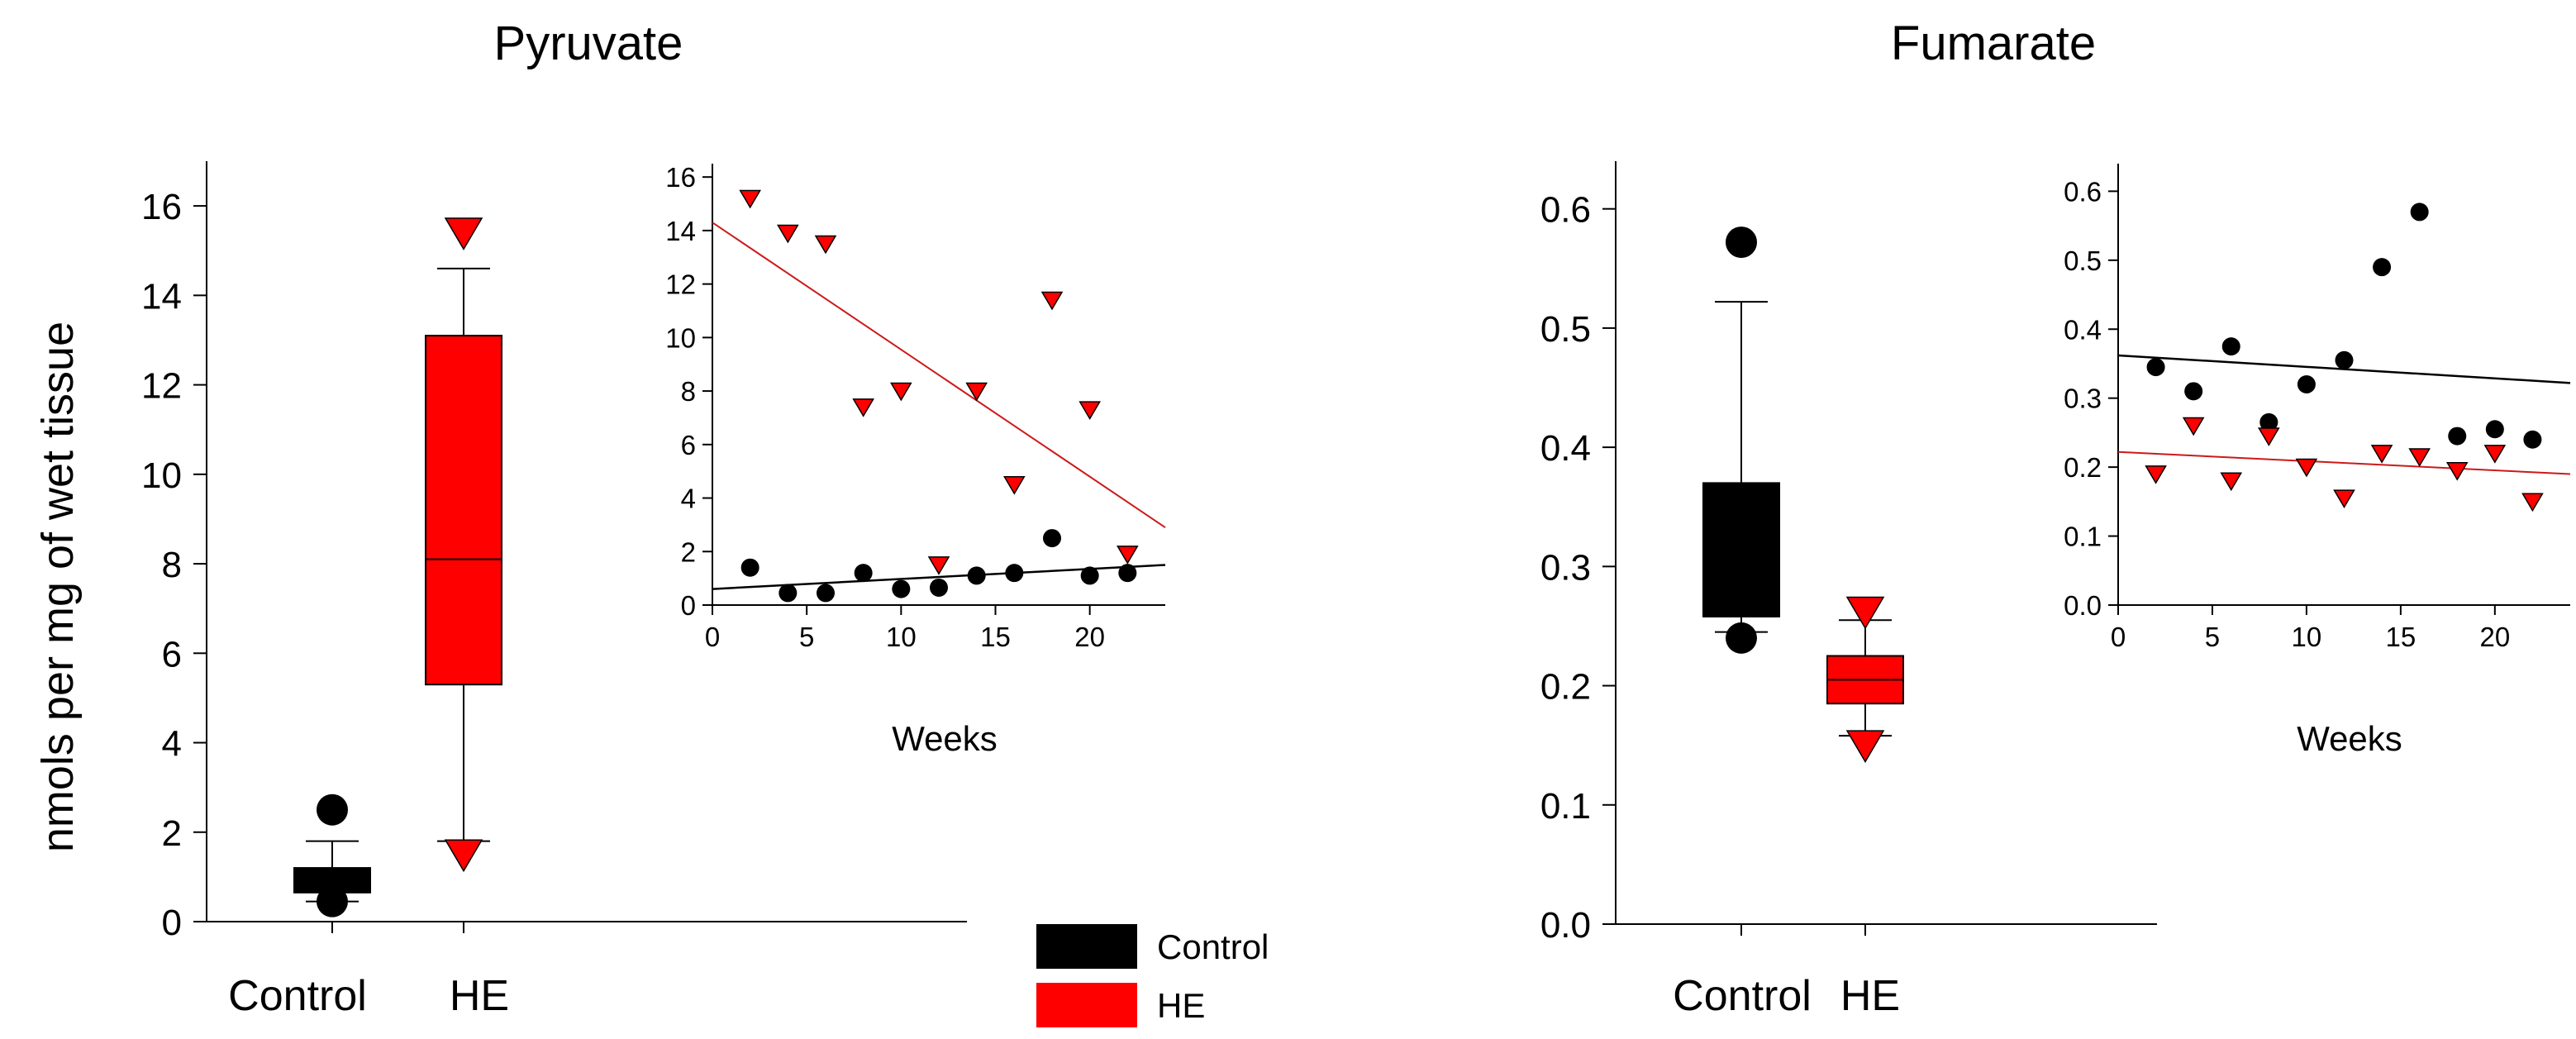 Image resolution: width=2576 pixels, height=1039 pixels. I want to click on fumarate-inset-scatter: Weeks 0.0 0.1 0.2 0.3 0.4 0.5 0.6 0 5 10 15 20, so click(2317, 461).